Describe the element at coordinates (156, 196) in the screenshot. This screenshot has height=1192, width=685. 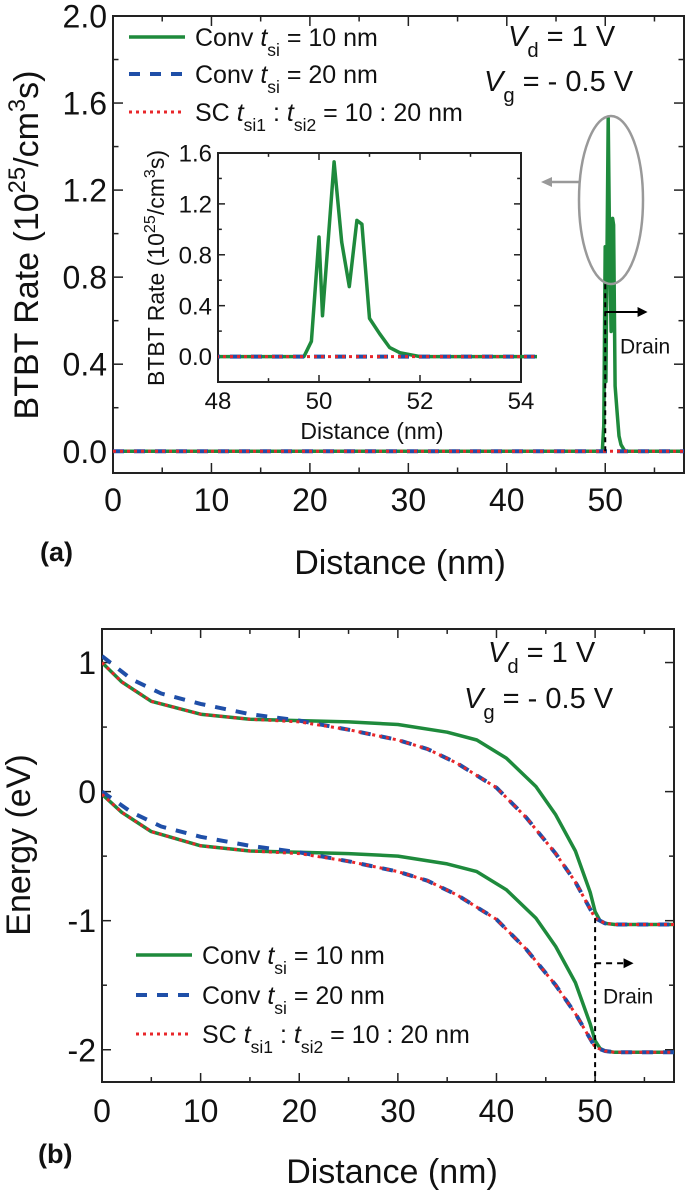
I see `text-segment: /cm` at that location.